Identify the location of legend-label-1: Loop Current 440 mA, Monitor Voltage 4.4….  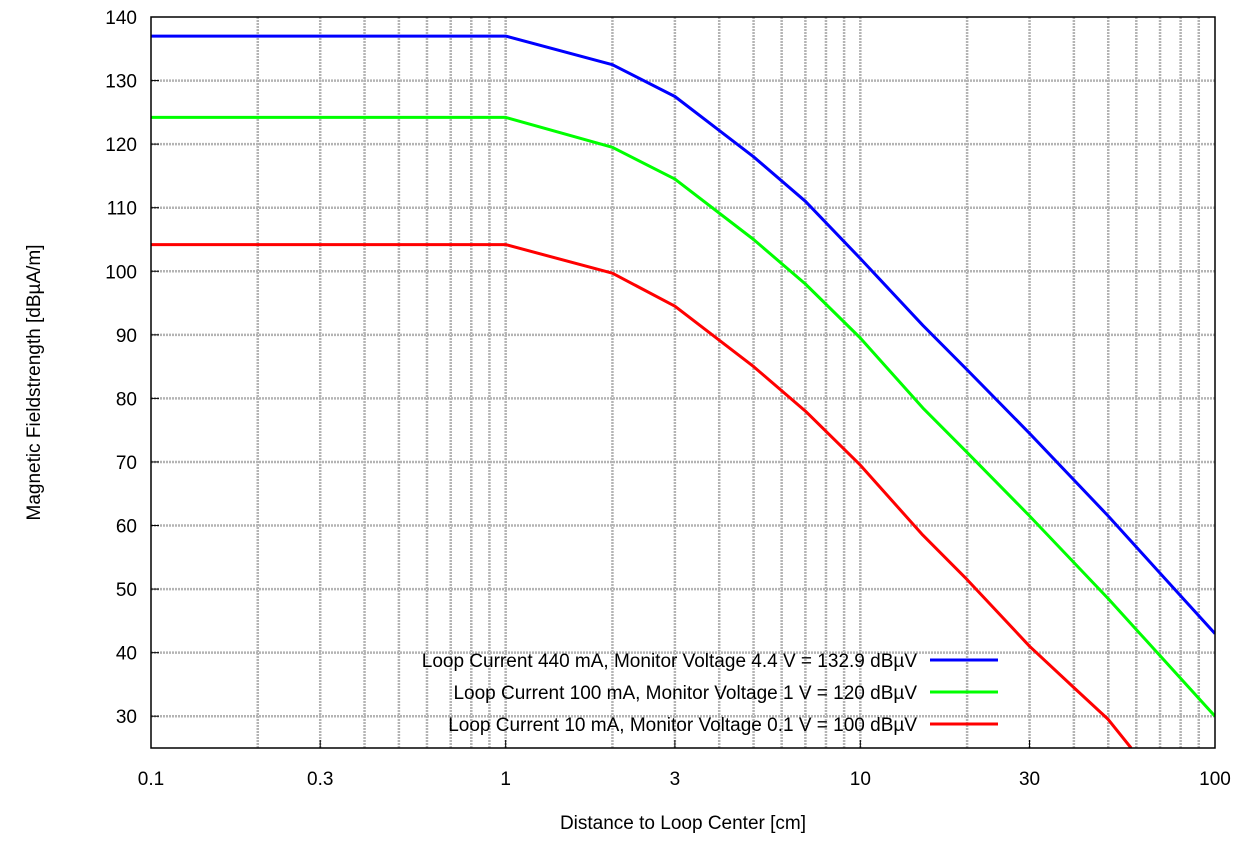
(670, 661).